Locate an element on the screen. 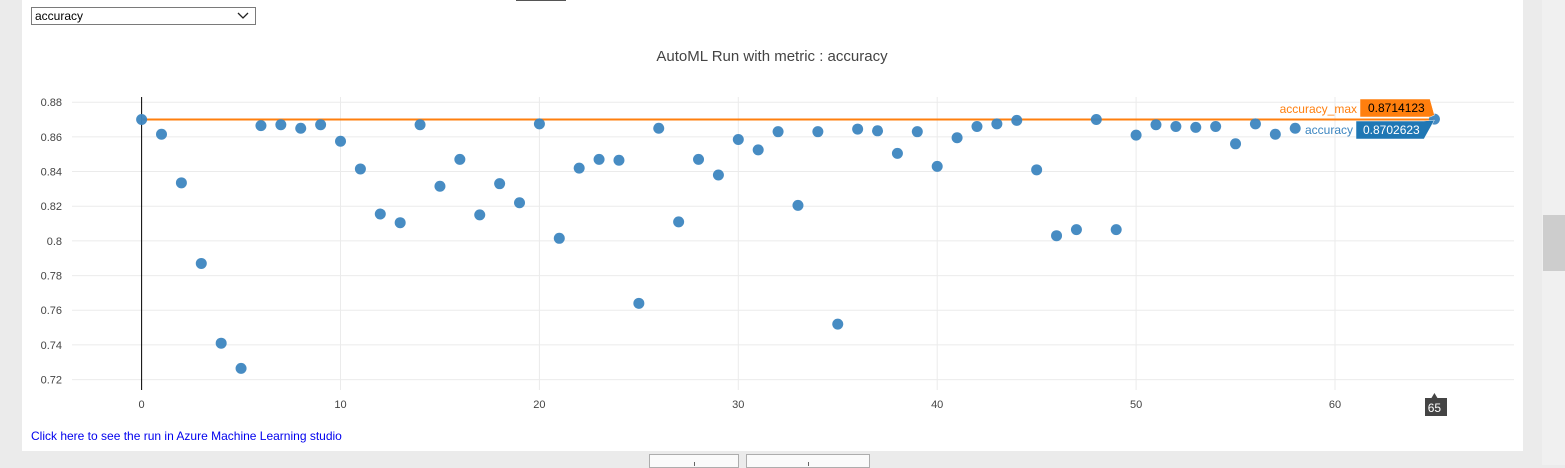 This screenshot has width=1565, height=468. y-tick-label: 0.82 is located at coordinates (51, 207).